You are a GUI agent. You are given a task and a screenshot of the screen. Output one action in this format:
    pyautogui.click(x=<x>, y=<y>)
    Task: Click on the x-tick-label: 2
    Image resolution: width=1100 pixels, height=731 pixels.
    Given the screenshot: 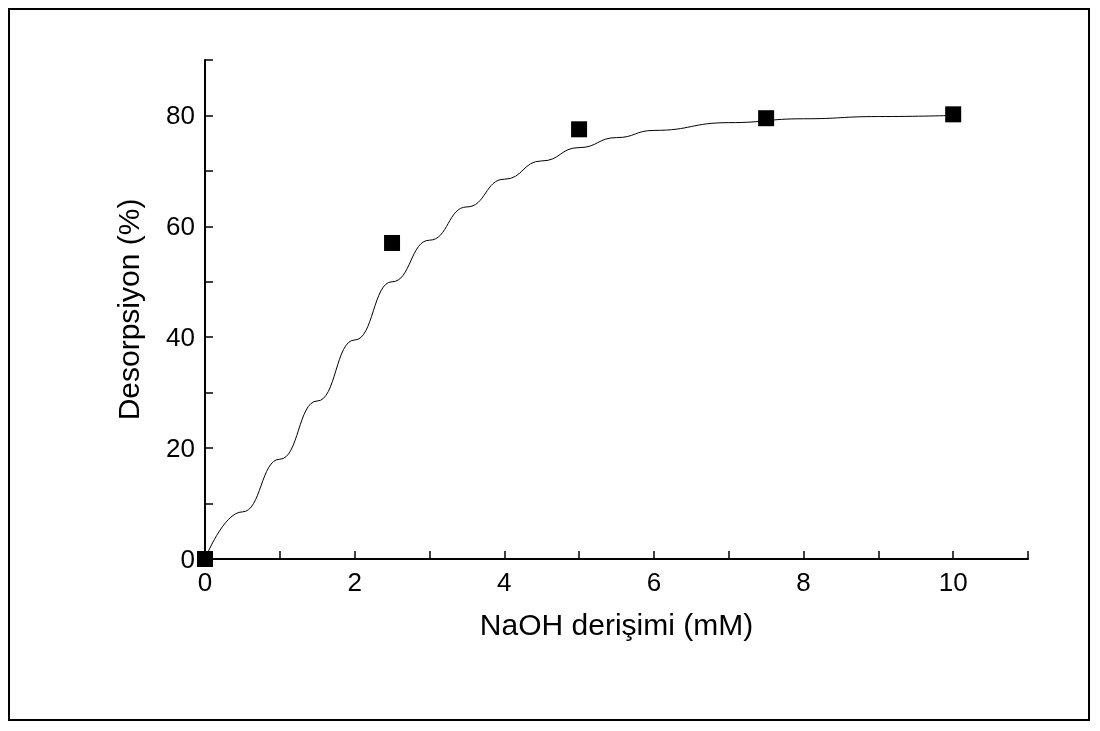 What is the action you would take?
    pyautogui.click(x=354, y=582)
    